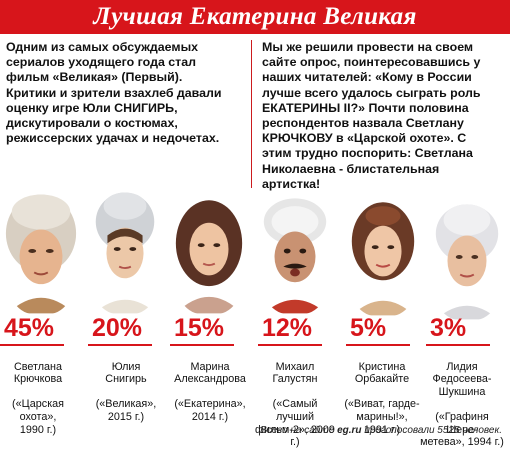  What do you see at coordinates (368, 328) in the screenshot?
I see `result-percent: 5%` at bounding box center [368, 328].